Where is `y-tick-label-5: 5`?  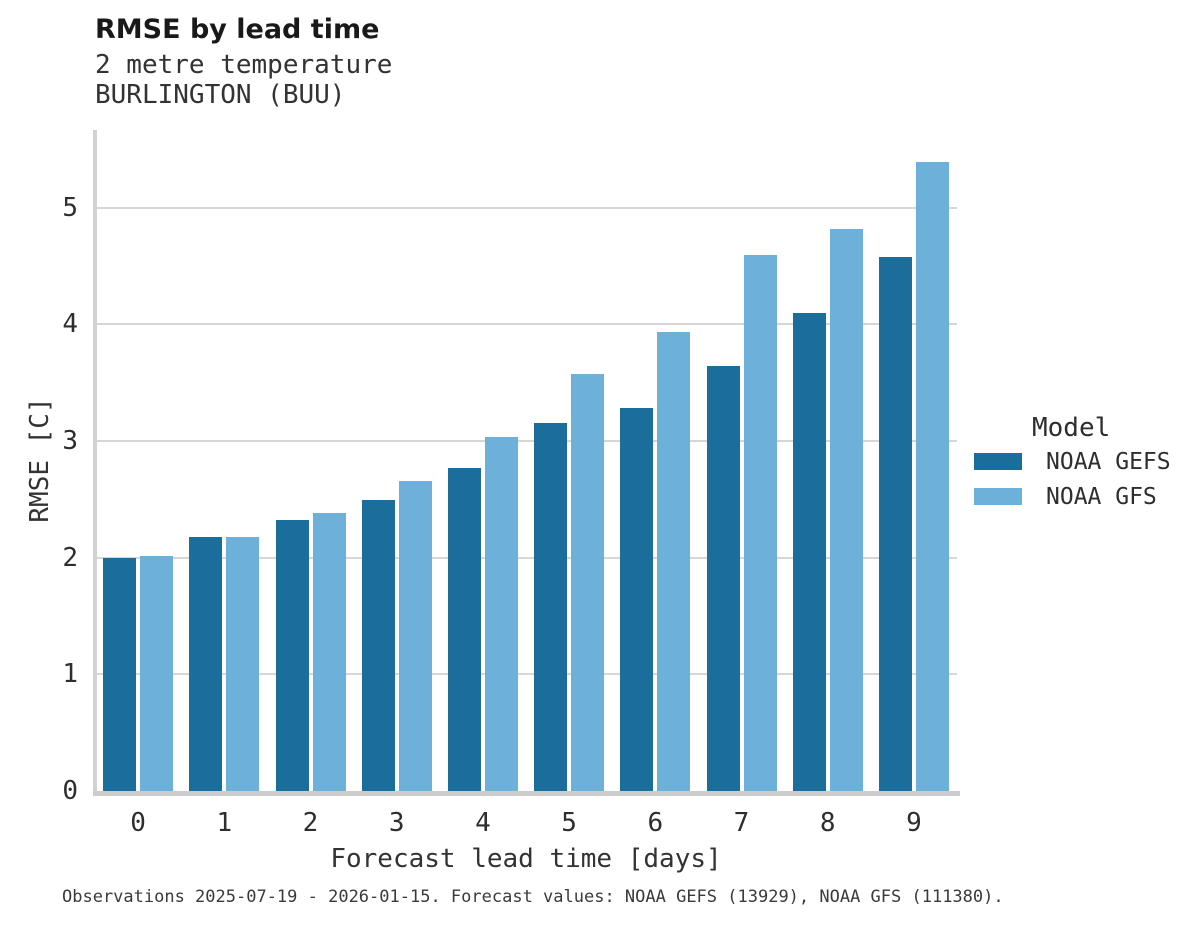 y-tick-label-5: 5 is located at coordinates (70, 207).